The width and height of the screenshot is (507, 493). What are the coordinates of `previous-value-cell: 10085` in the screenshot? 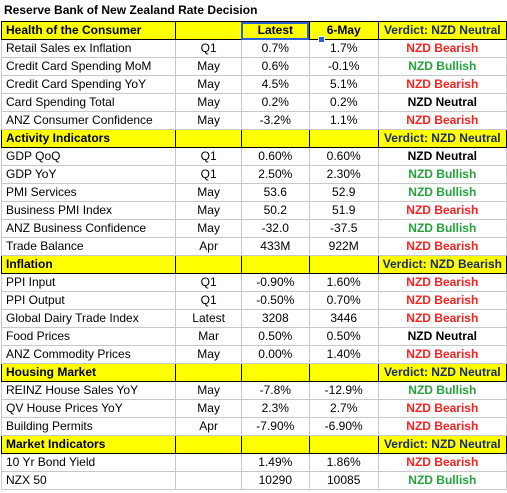 It's located at (343, 480).